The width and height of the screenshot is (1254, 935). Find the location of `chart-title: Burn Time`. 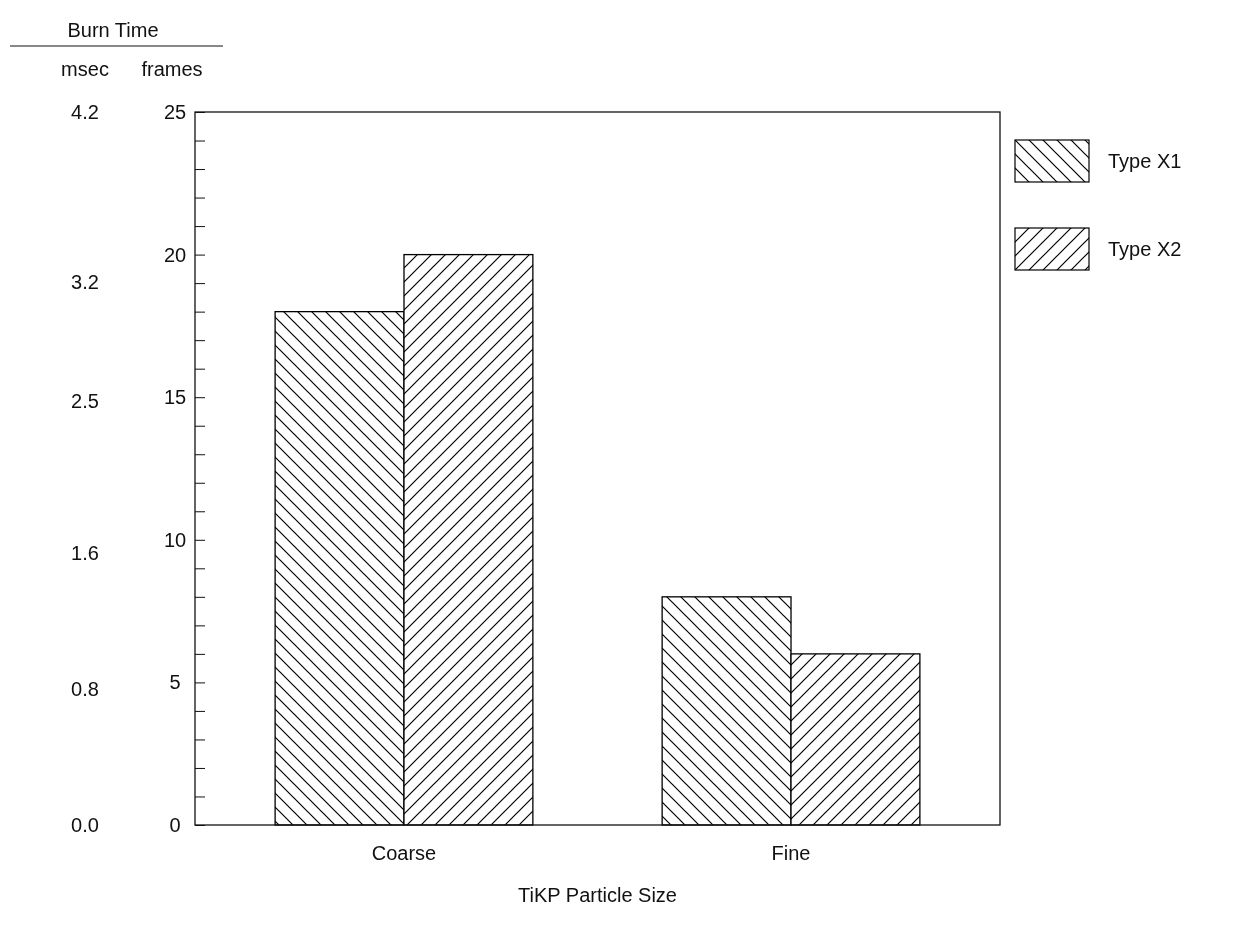

chart-title: Burn Time is located at coordinates (113, 30).